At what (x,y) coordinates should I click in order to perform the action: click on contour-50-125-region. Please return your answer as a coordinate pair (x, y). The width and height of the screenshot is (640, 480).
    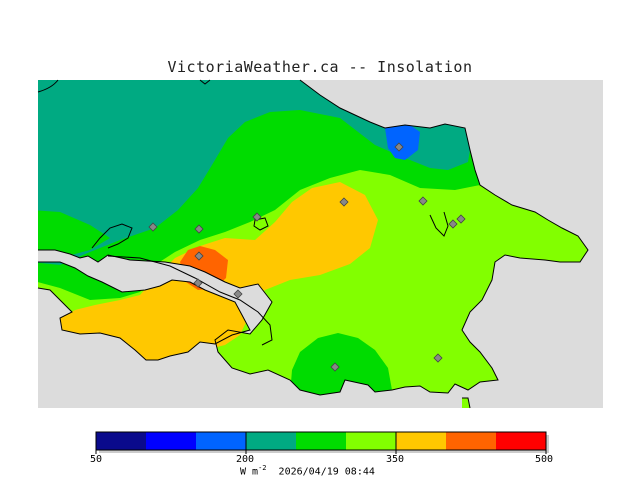
    Looking at the image, I should click on (402, 142).